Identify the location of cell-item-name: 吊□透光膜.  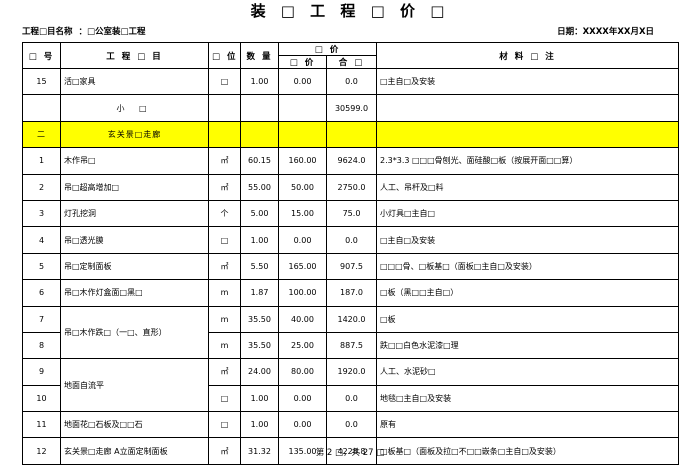
(134, 240).